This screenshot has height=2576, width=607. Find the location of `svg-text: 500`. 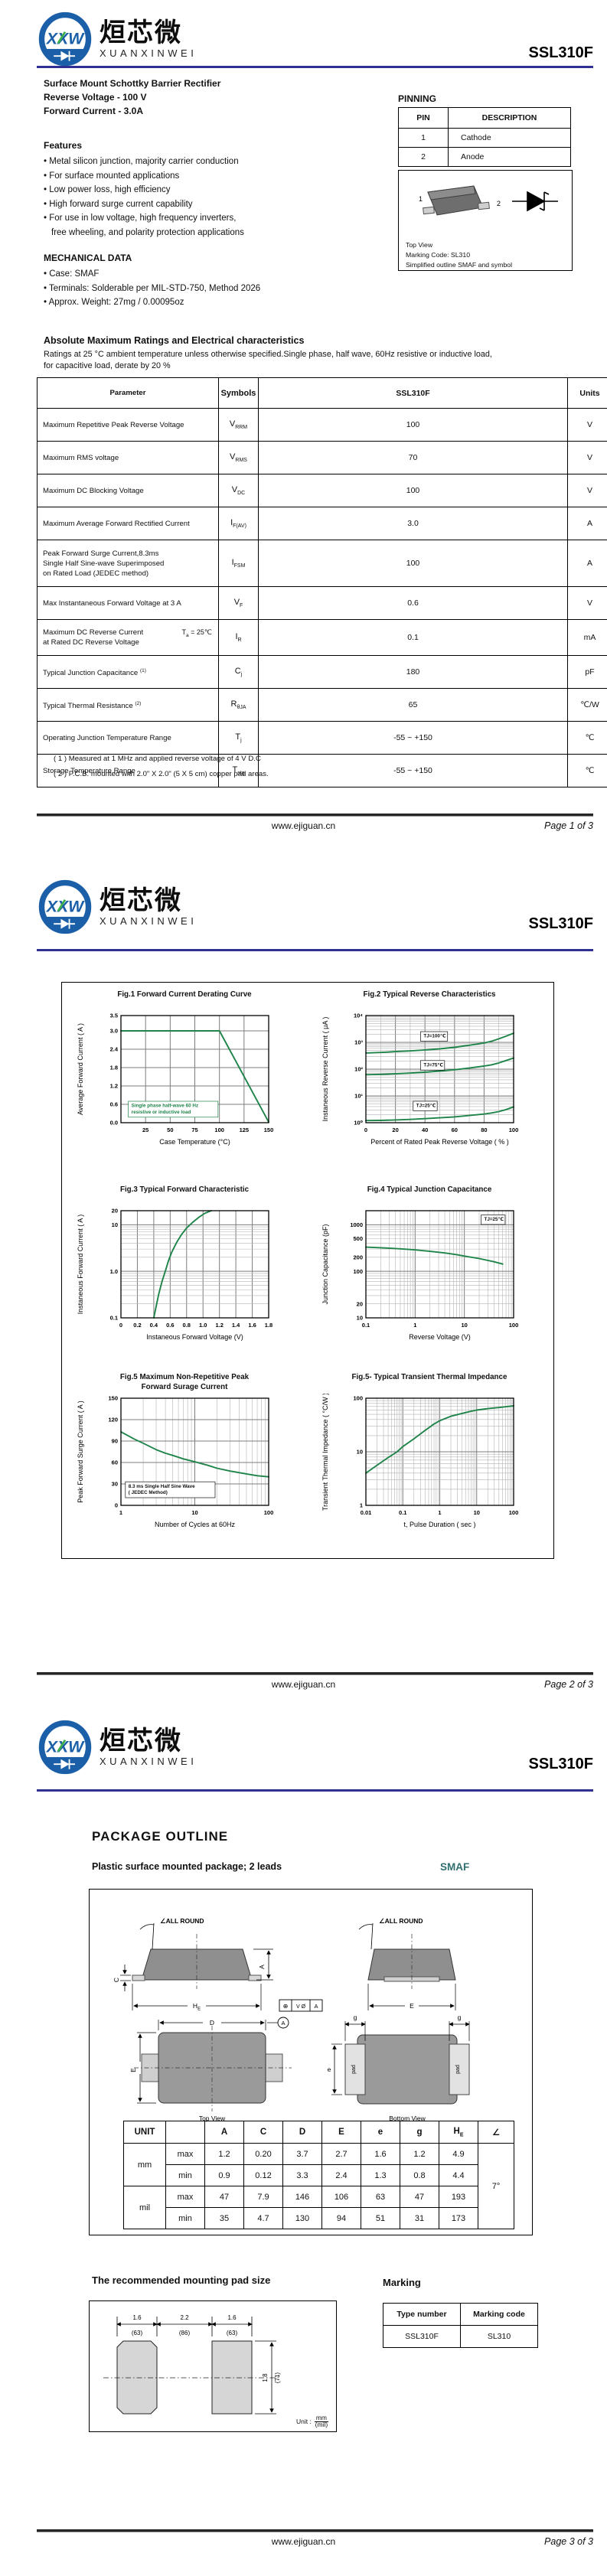

svg-text: 500 is located at coordinates (358, 1238).